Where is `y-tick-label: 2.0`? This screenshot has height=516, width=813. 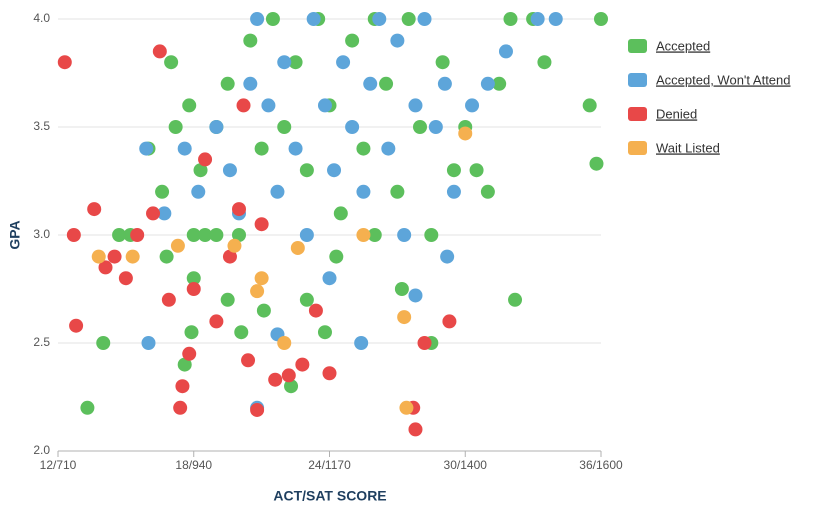 y-tick-label: 2.0 is located at coordinates (41, 450).